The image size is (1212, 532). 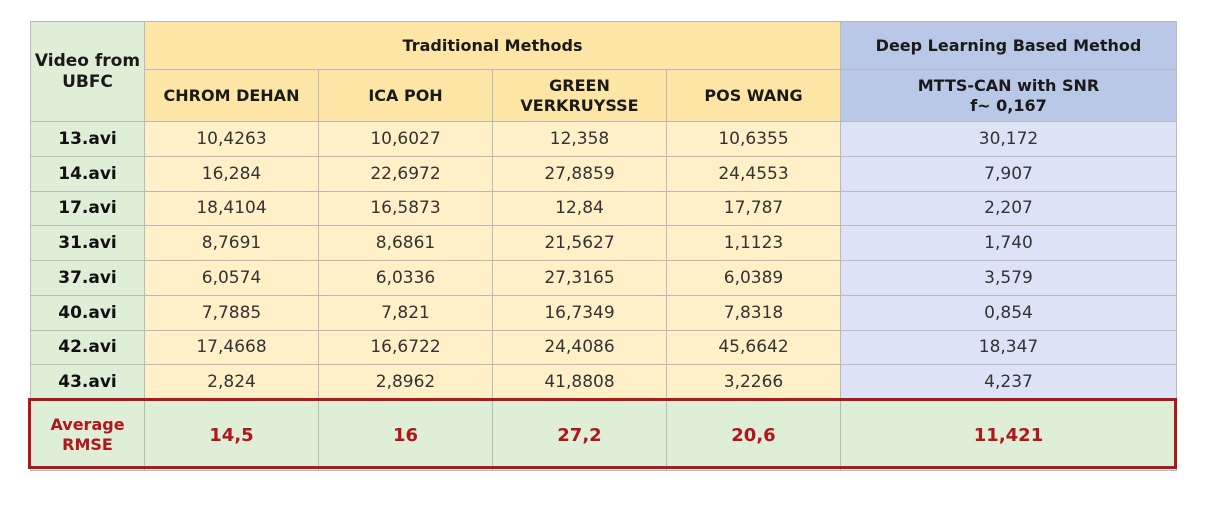 I want to click on rmse-value-cell: 10,6355, so click(x=753, y=139).